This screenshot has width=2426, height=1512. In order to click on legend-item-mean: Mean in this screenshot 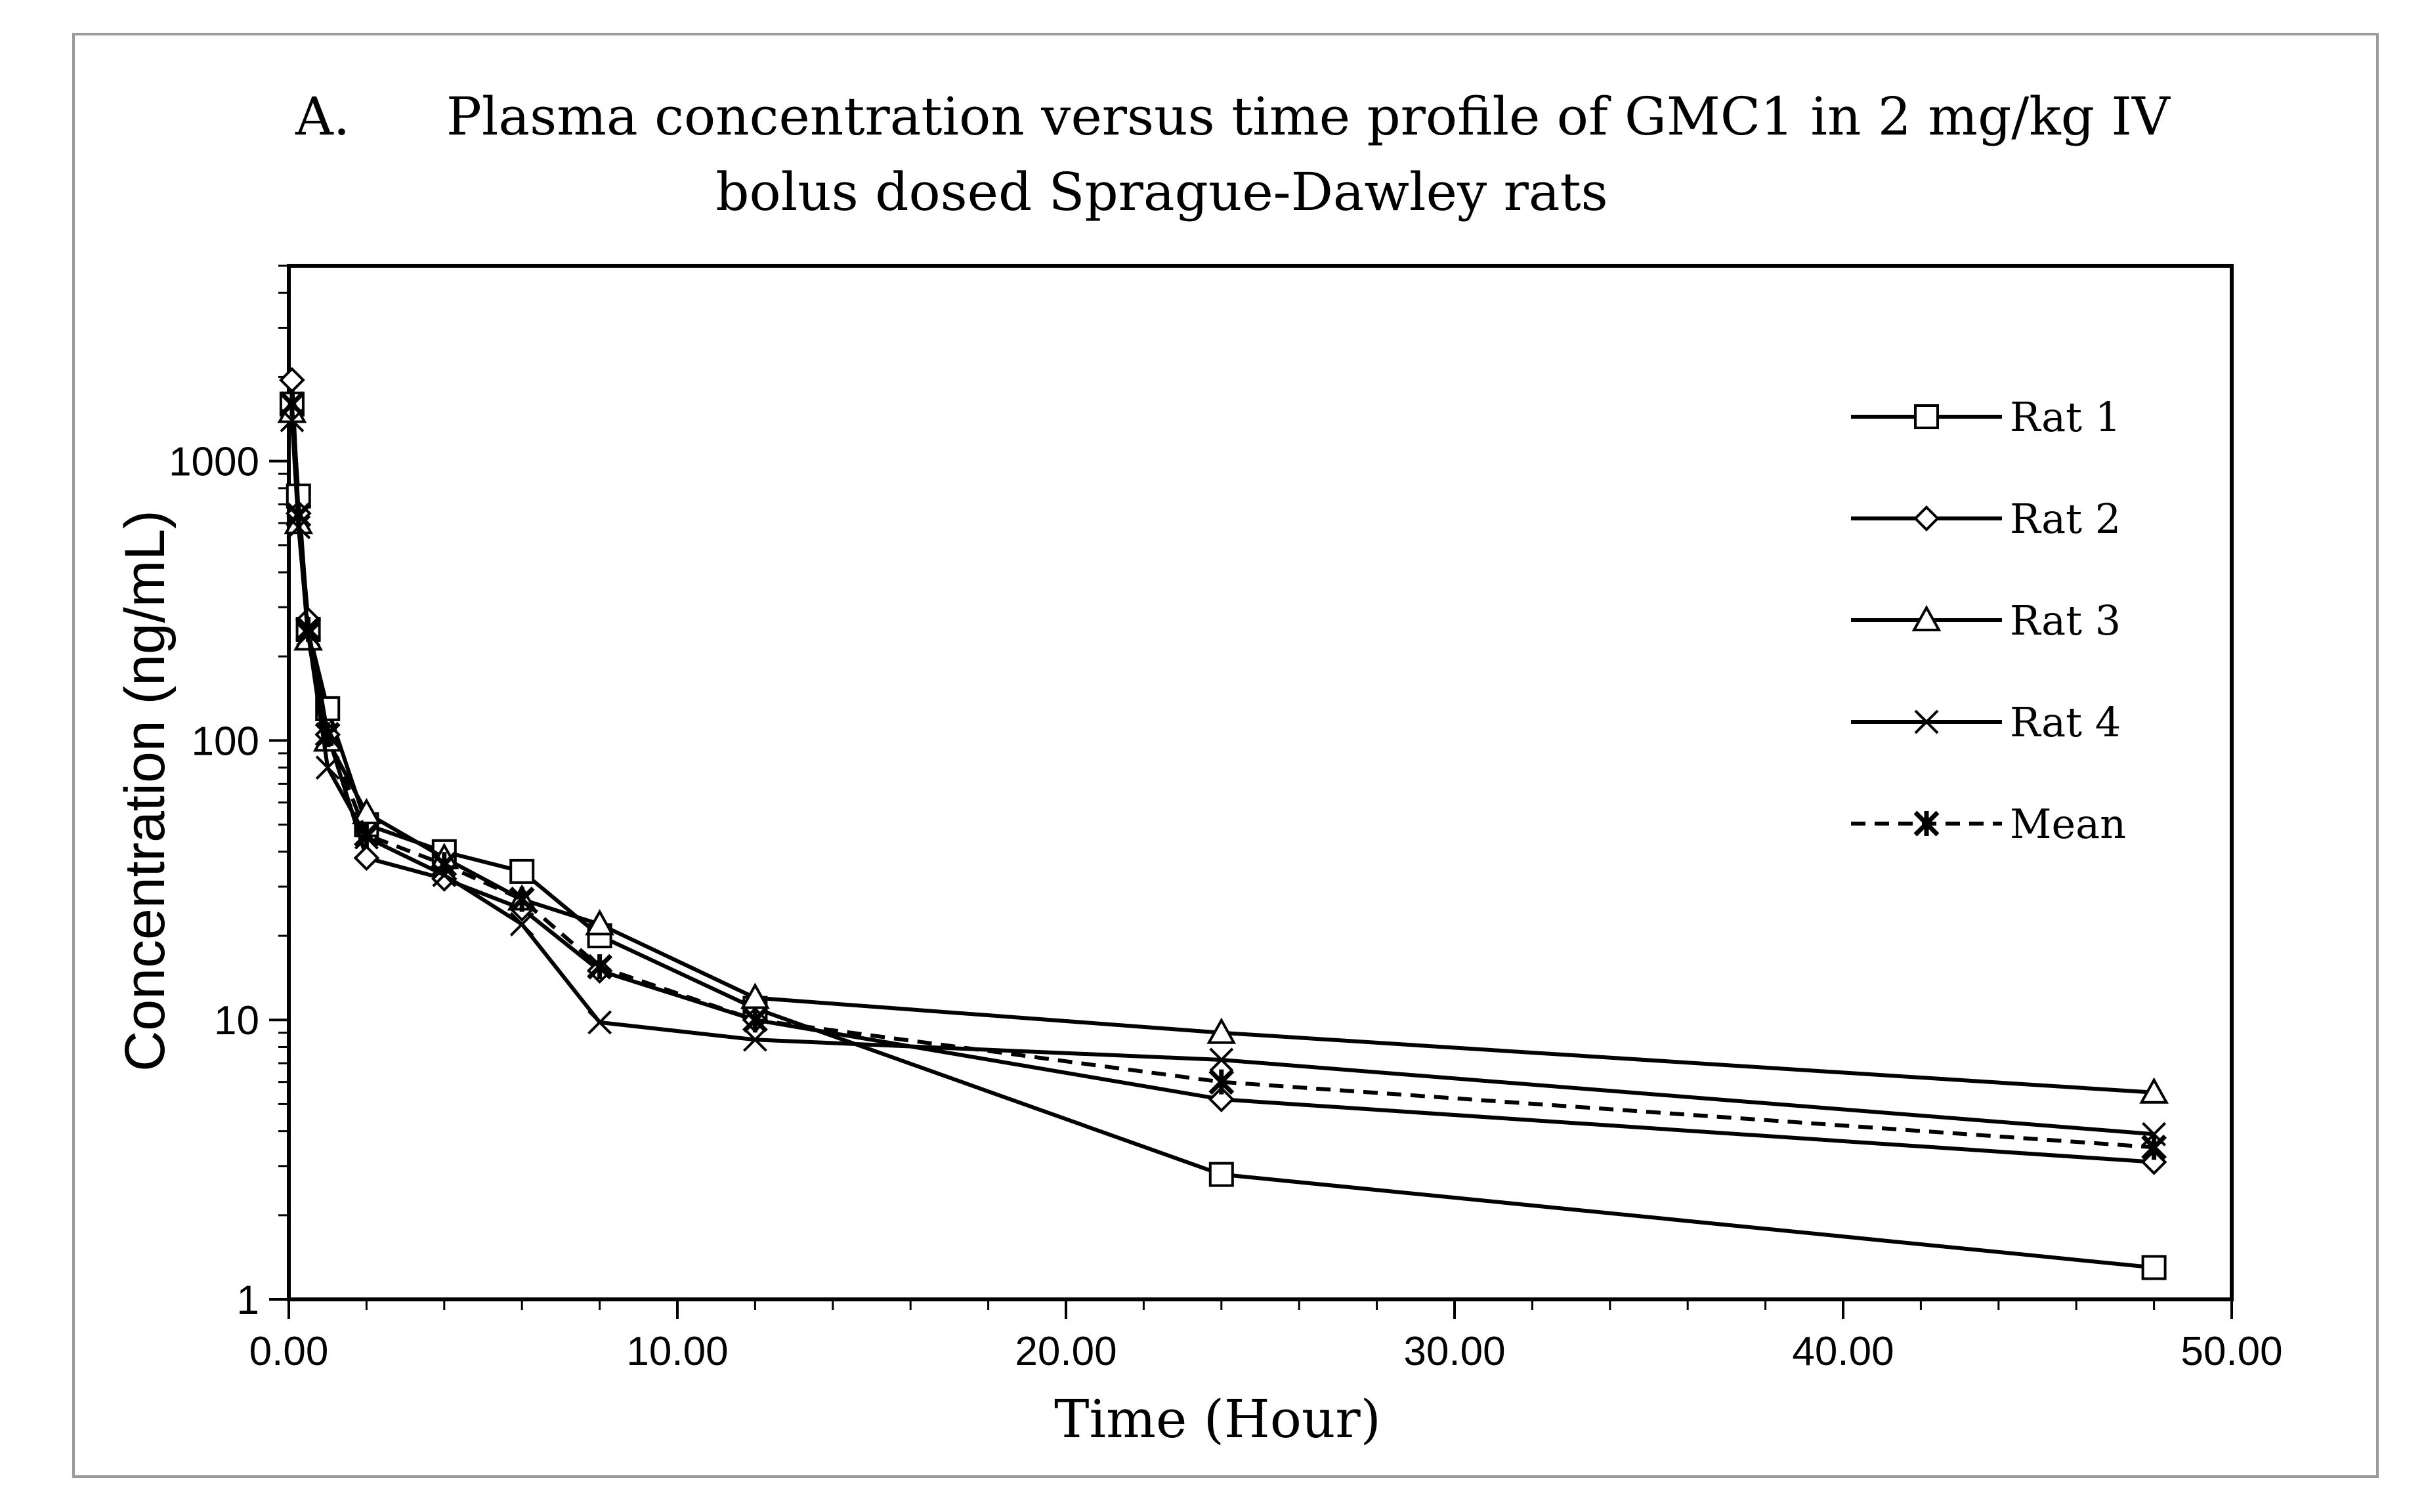, I will do `click(1988, 824)`.